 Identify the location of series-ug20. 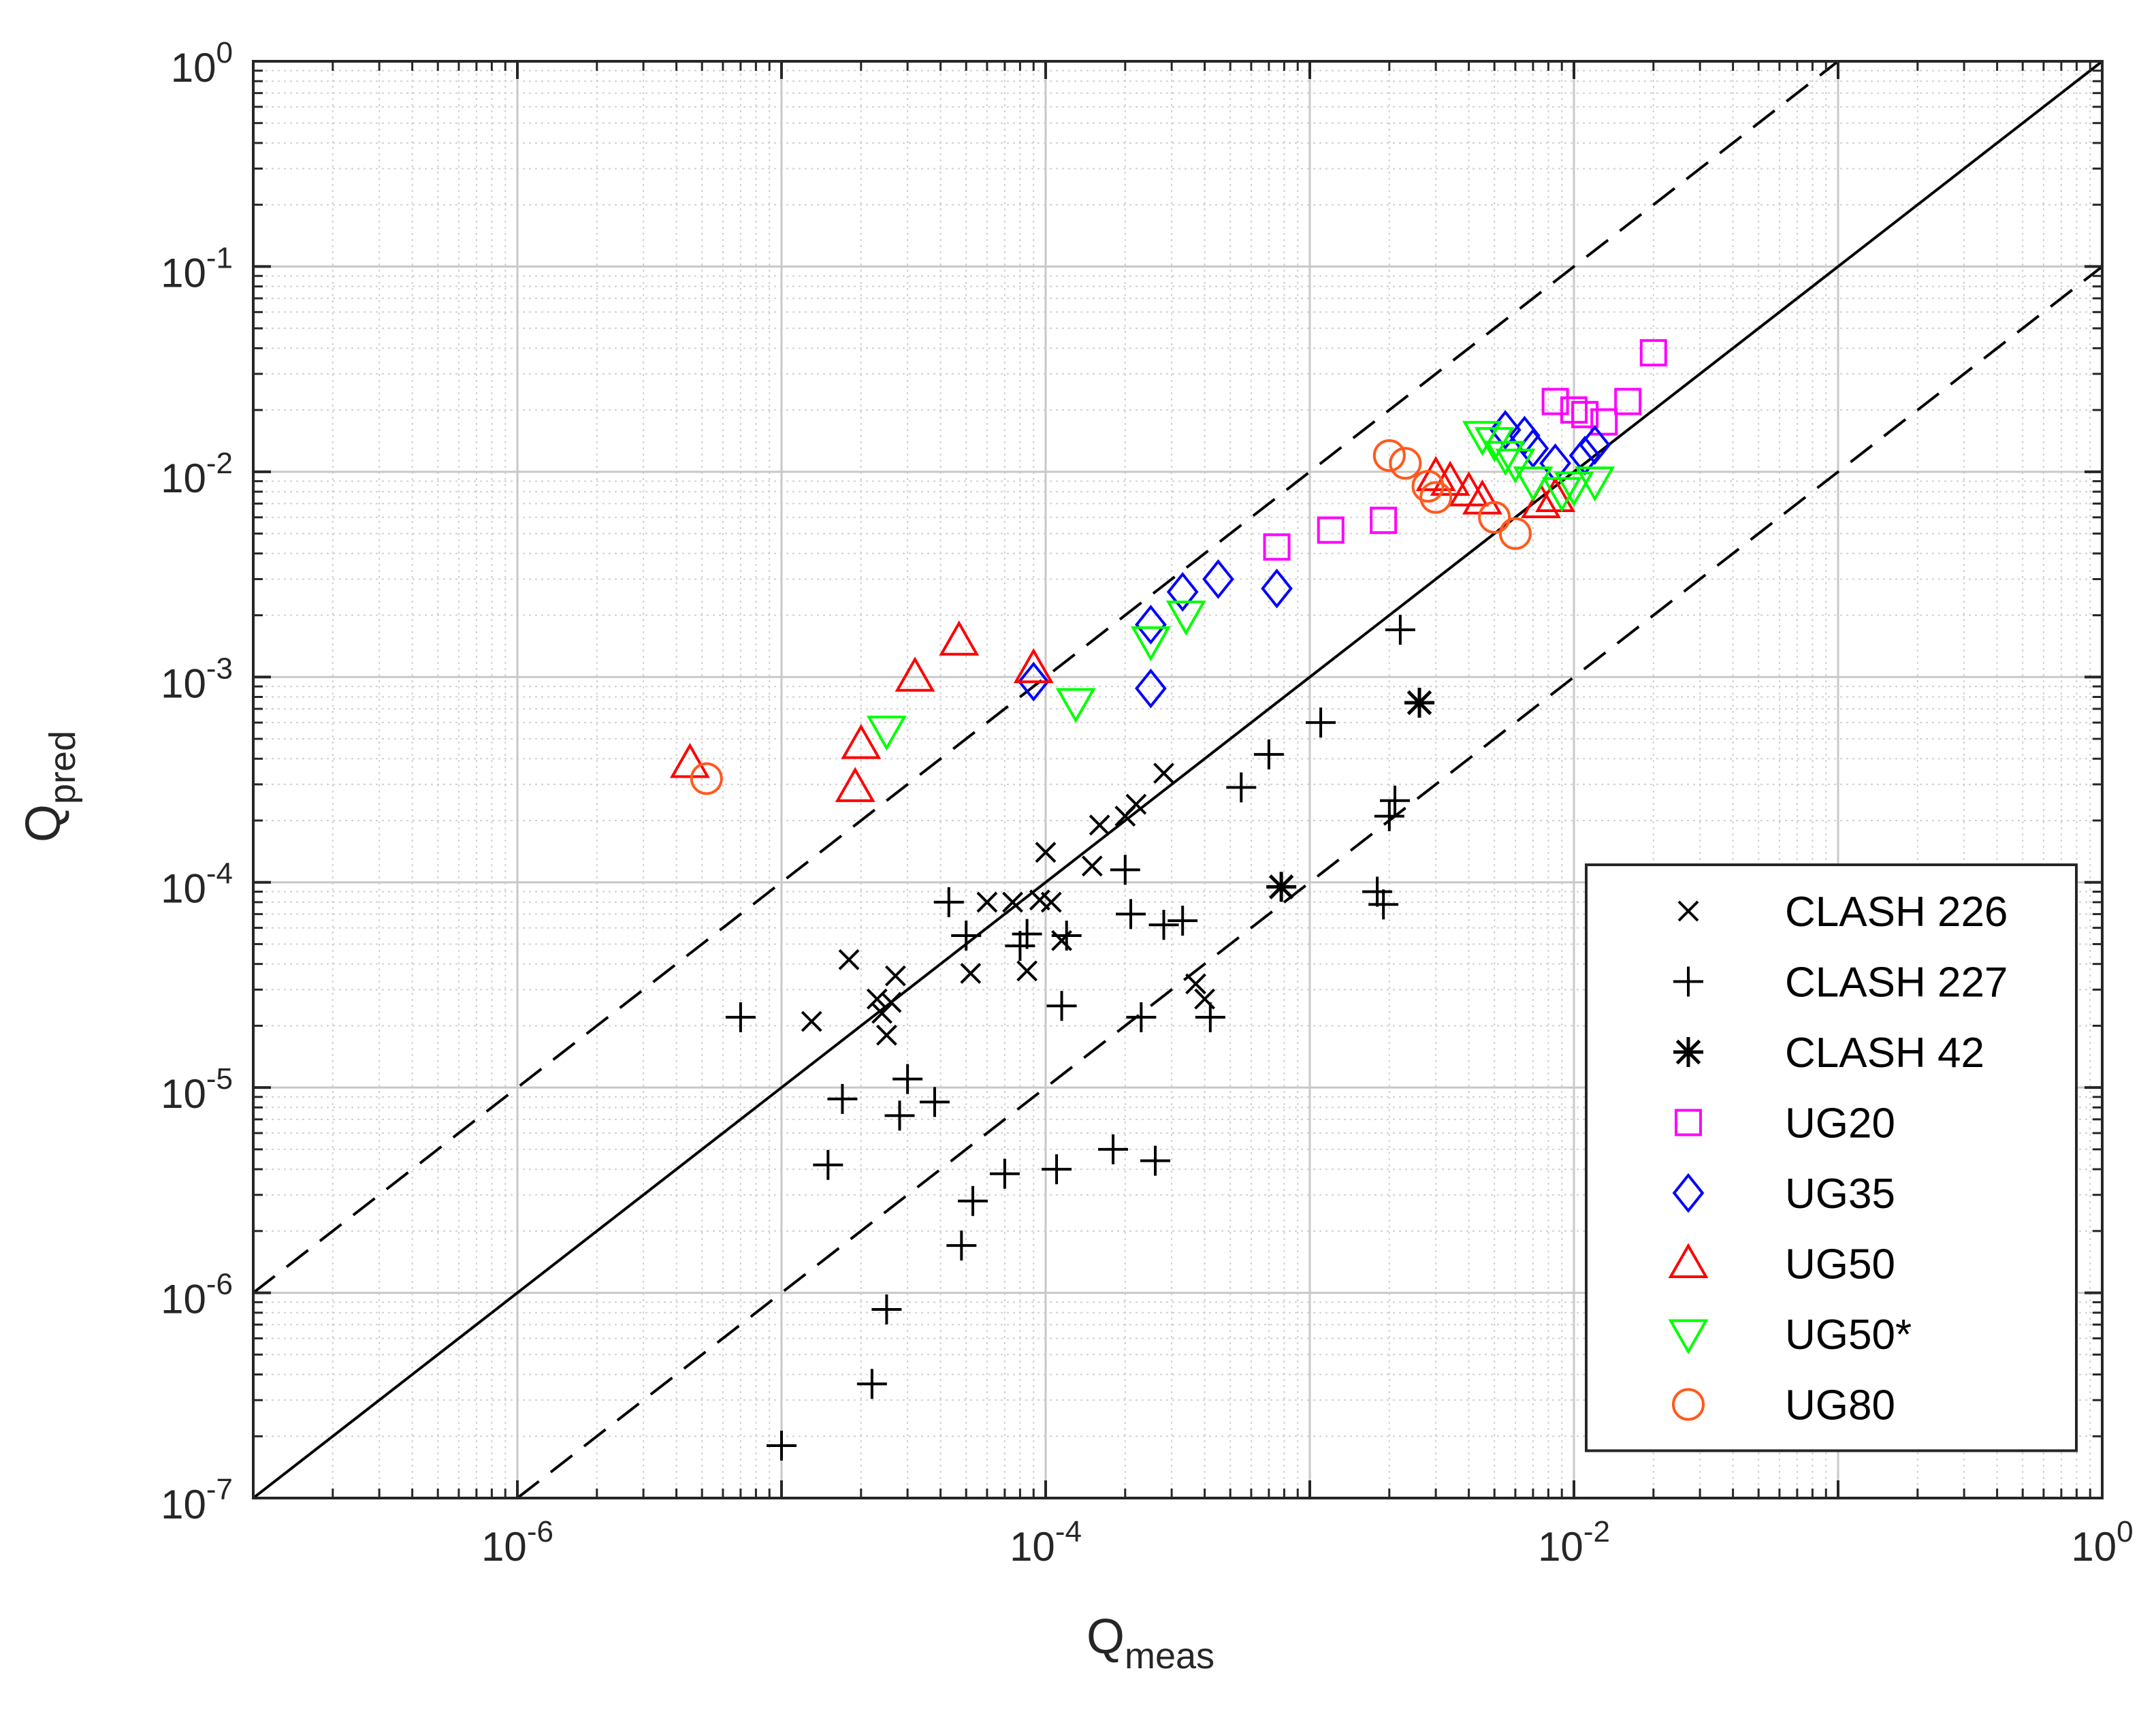
(1465, 450).